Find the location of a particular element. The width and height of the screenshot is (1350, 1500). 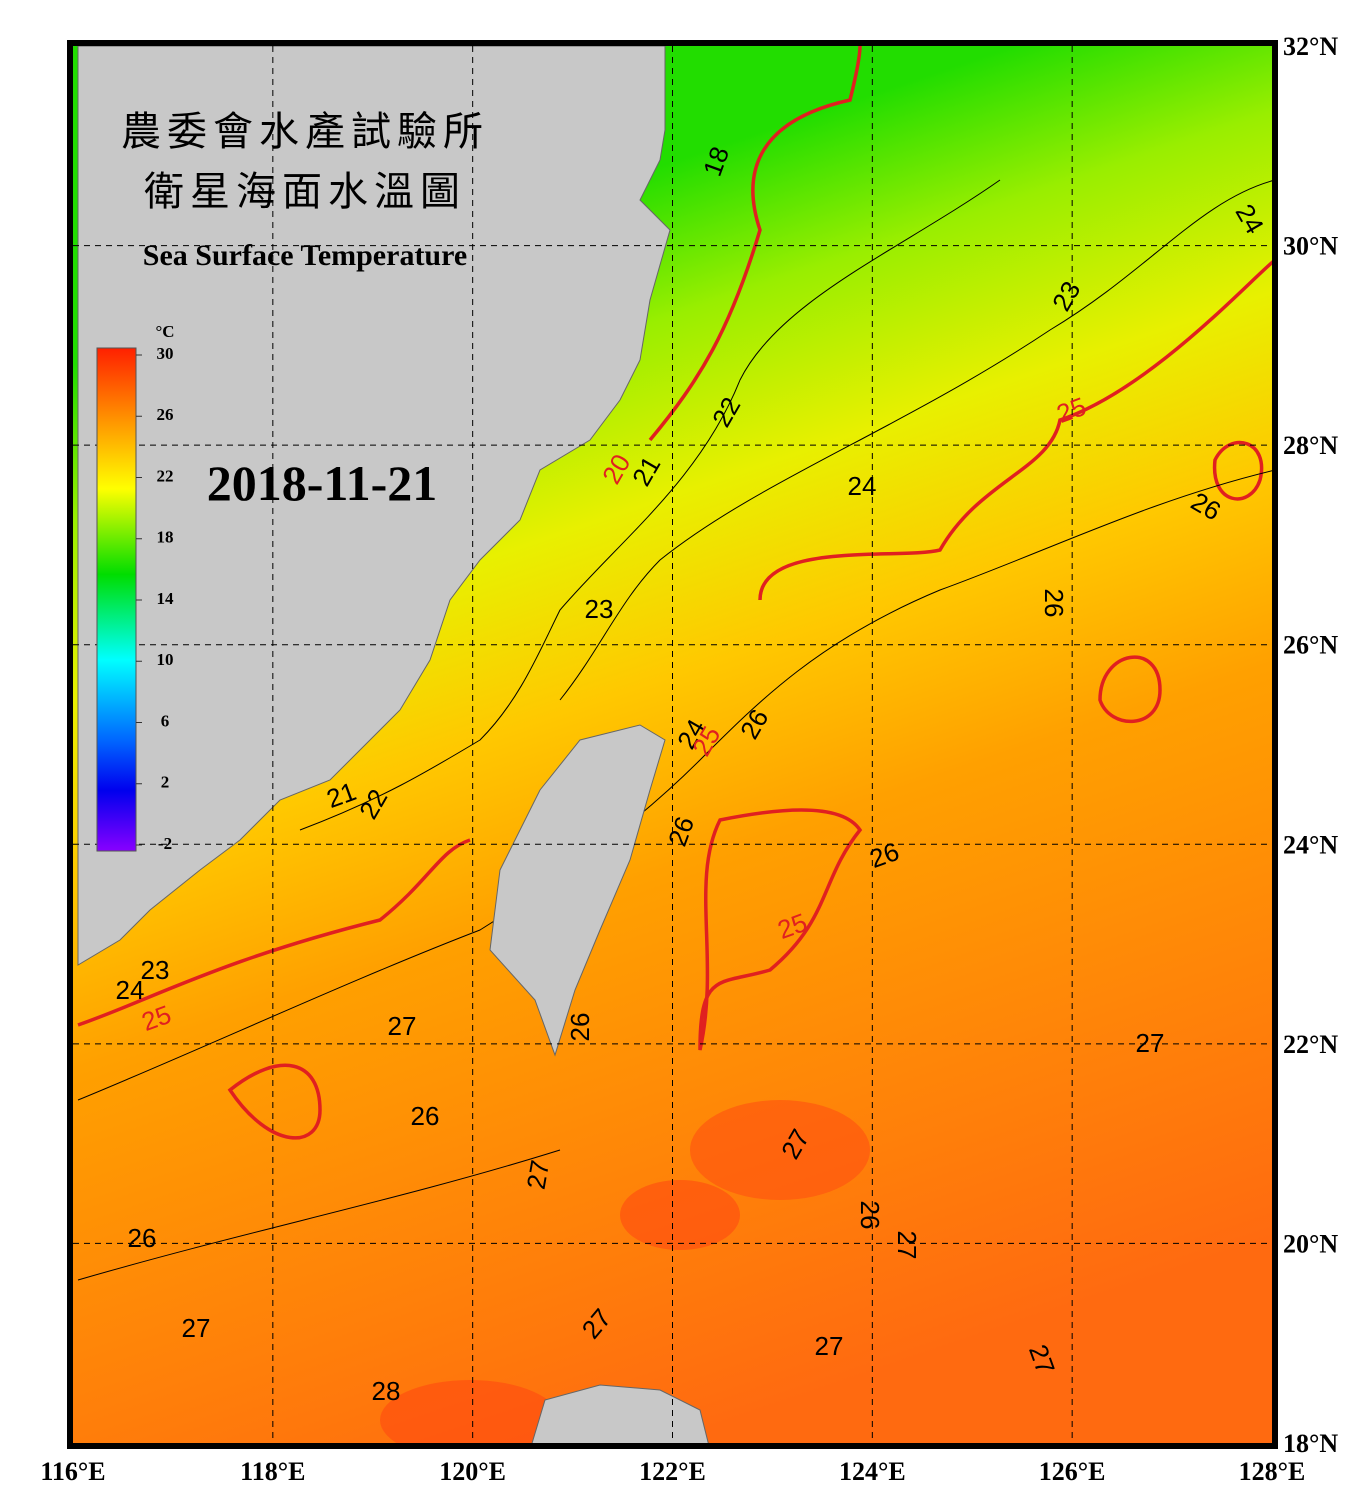

luzon is located at coordinates (620, 1413).